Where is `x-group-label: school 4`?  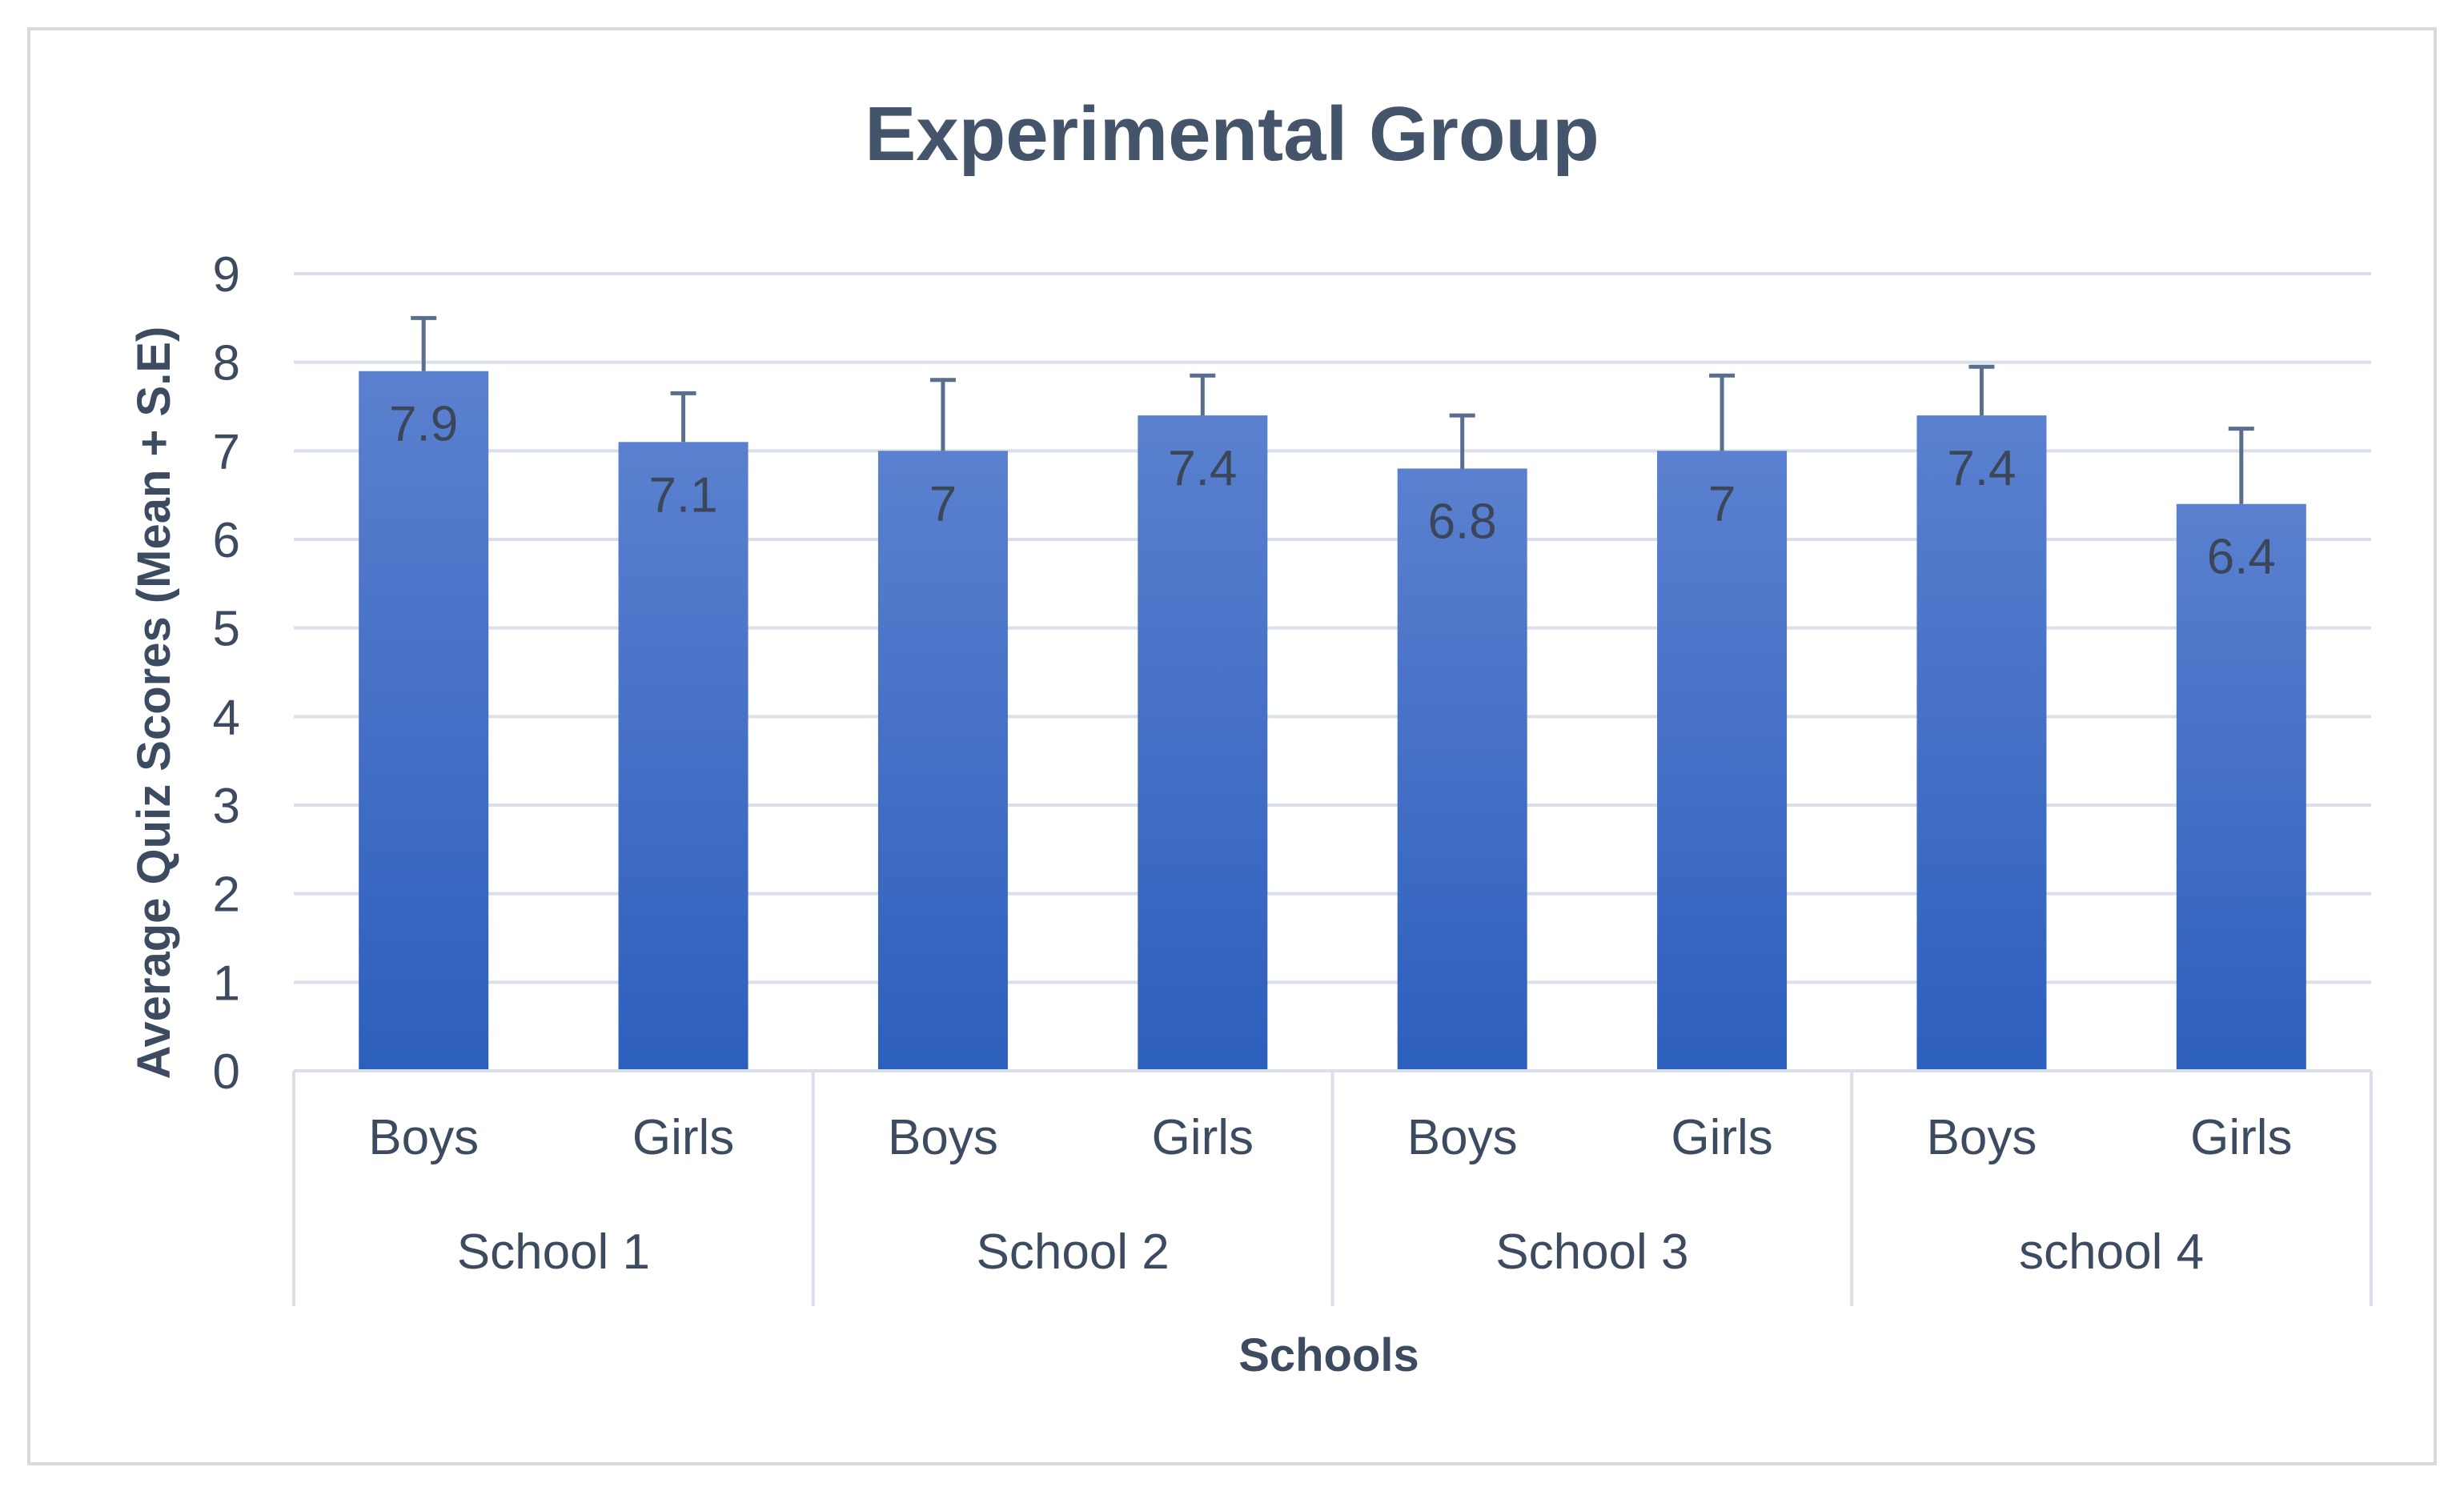
x-group-label: school 4 is located at coordinates (2111, 1252).